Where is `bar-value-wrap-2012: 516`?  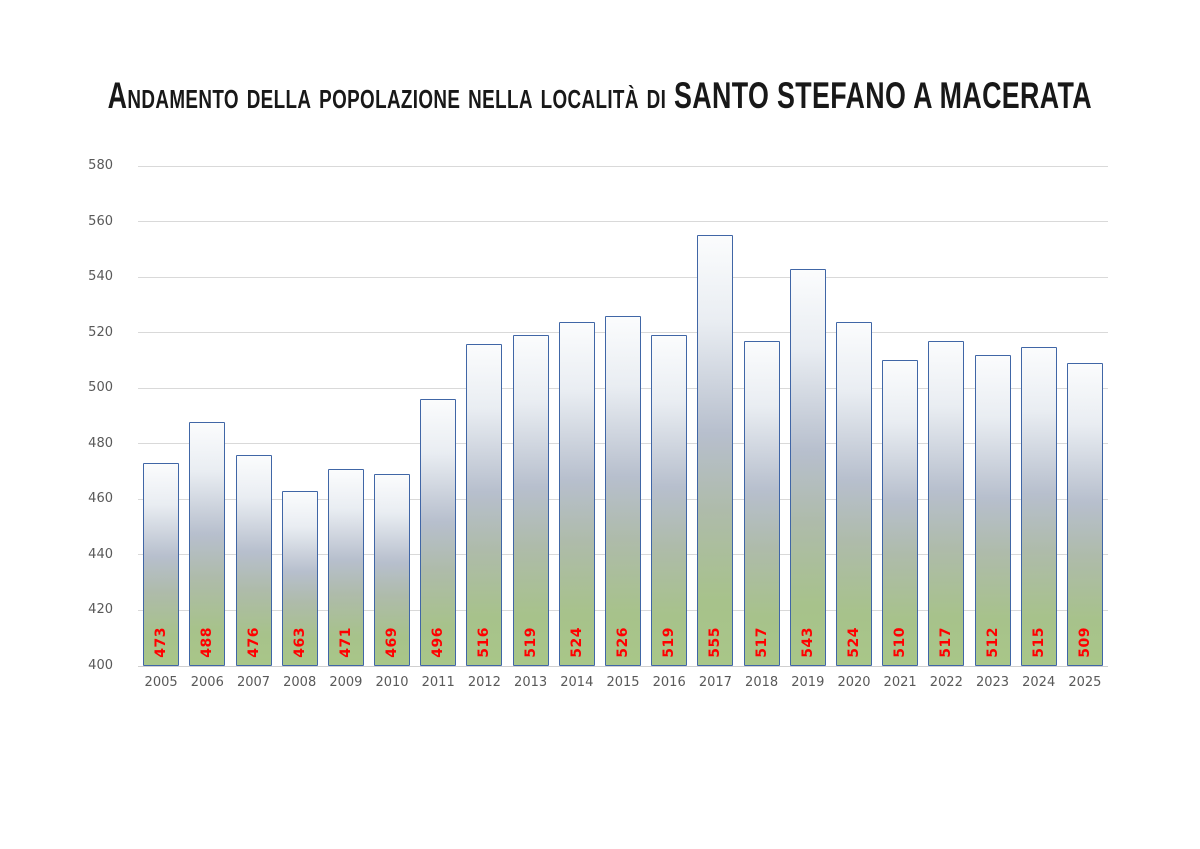 bar-value-wrap-2012: 516 is located at coordinates (484, 642).